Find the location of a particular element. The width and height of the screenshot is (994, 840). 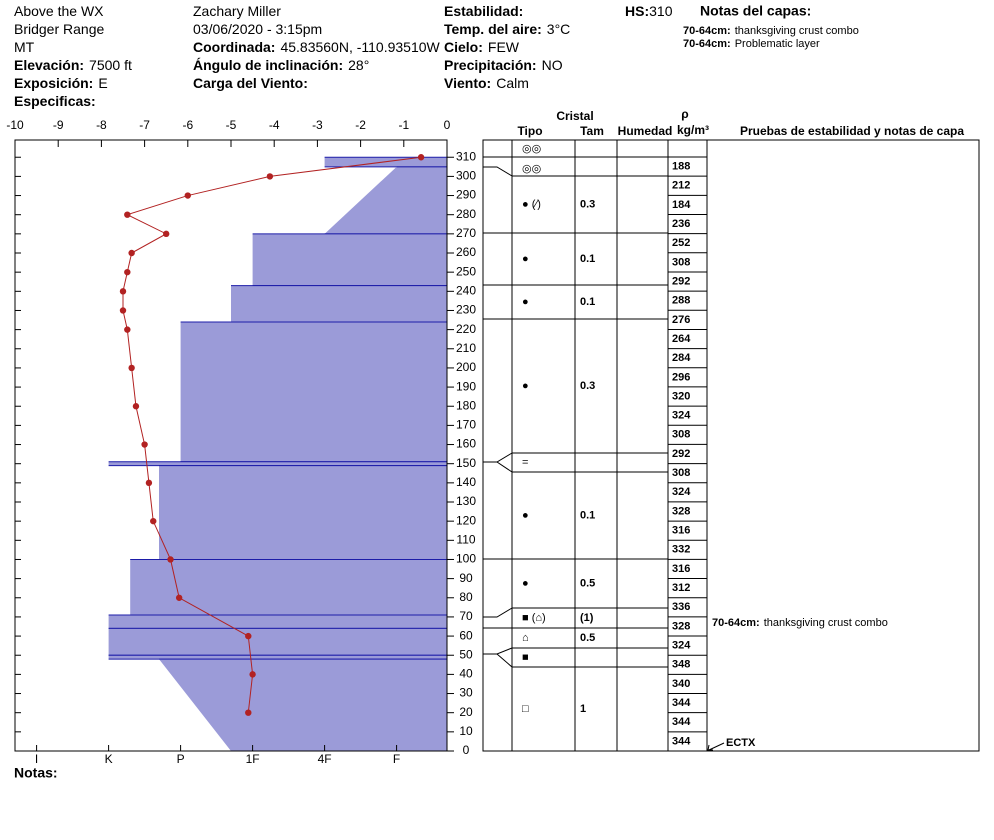

depth-tick-label: 40 is located at coordinates (466, 674).